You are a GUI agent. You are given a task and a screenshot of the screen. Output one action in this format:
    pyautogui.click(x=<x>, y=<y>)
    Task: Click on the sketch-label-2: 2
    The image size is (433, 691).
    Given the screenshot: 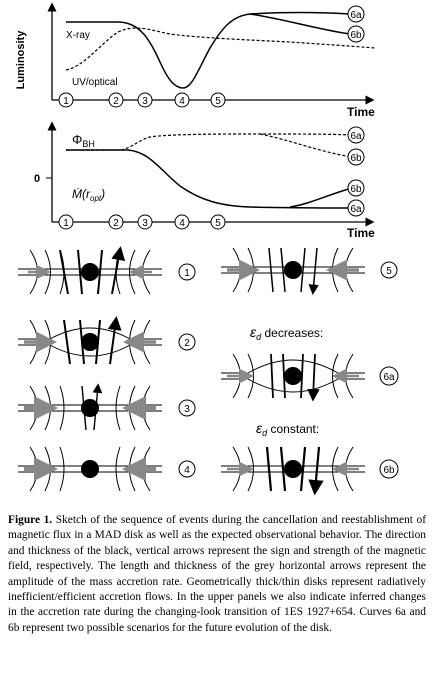 What is the action you would take?
    pyautogui.click(x=187, y=343)
    